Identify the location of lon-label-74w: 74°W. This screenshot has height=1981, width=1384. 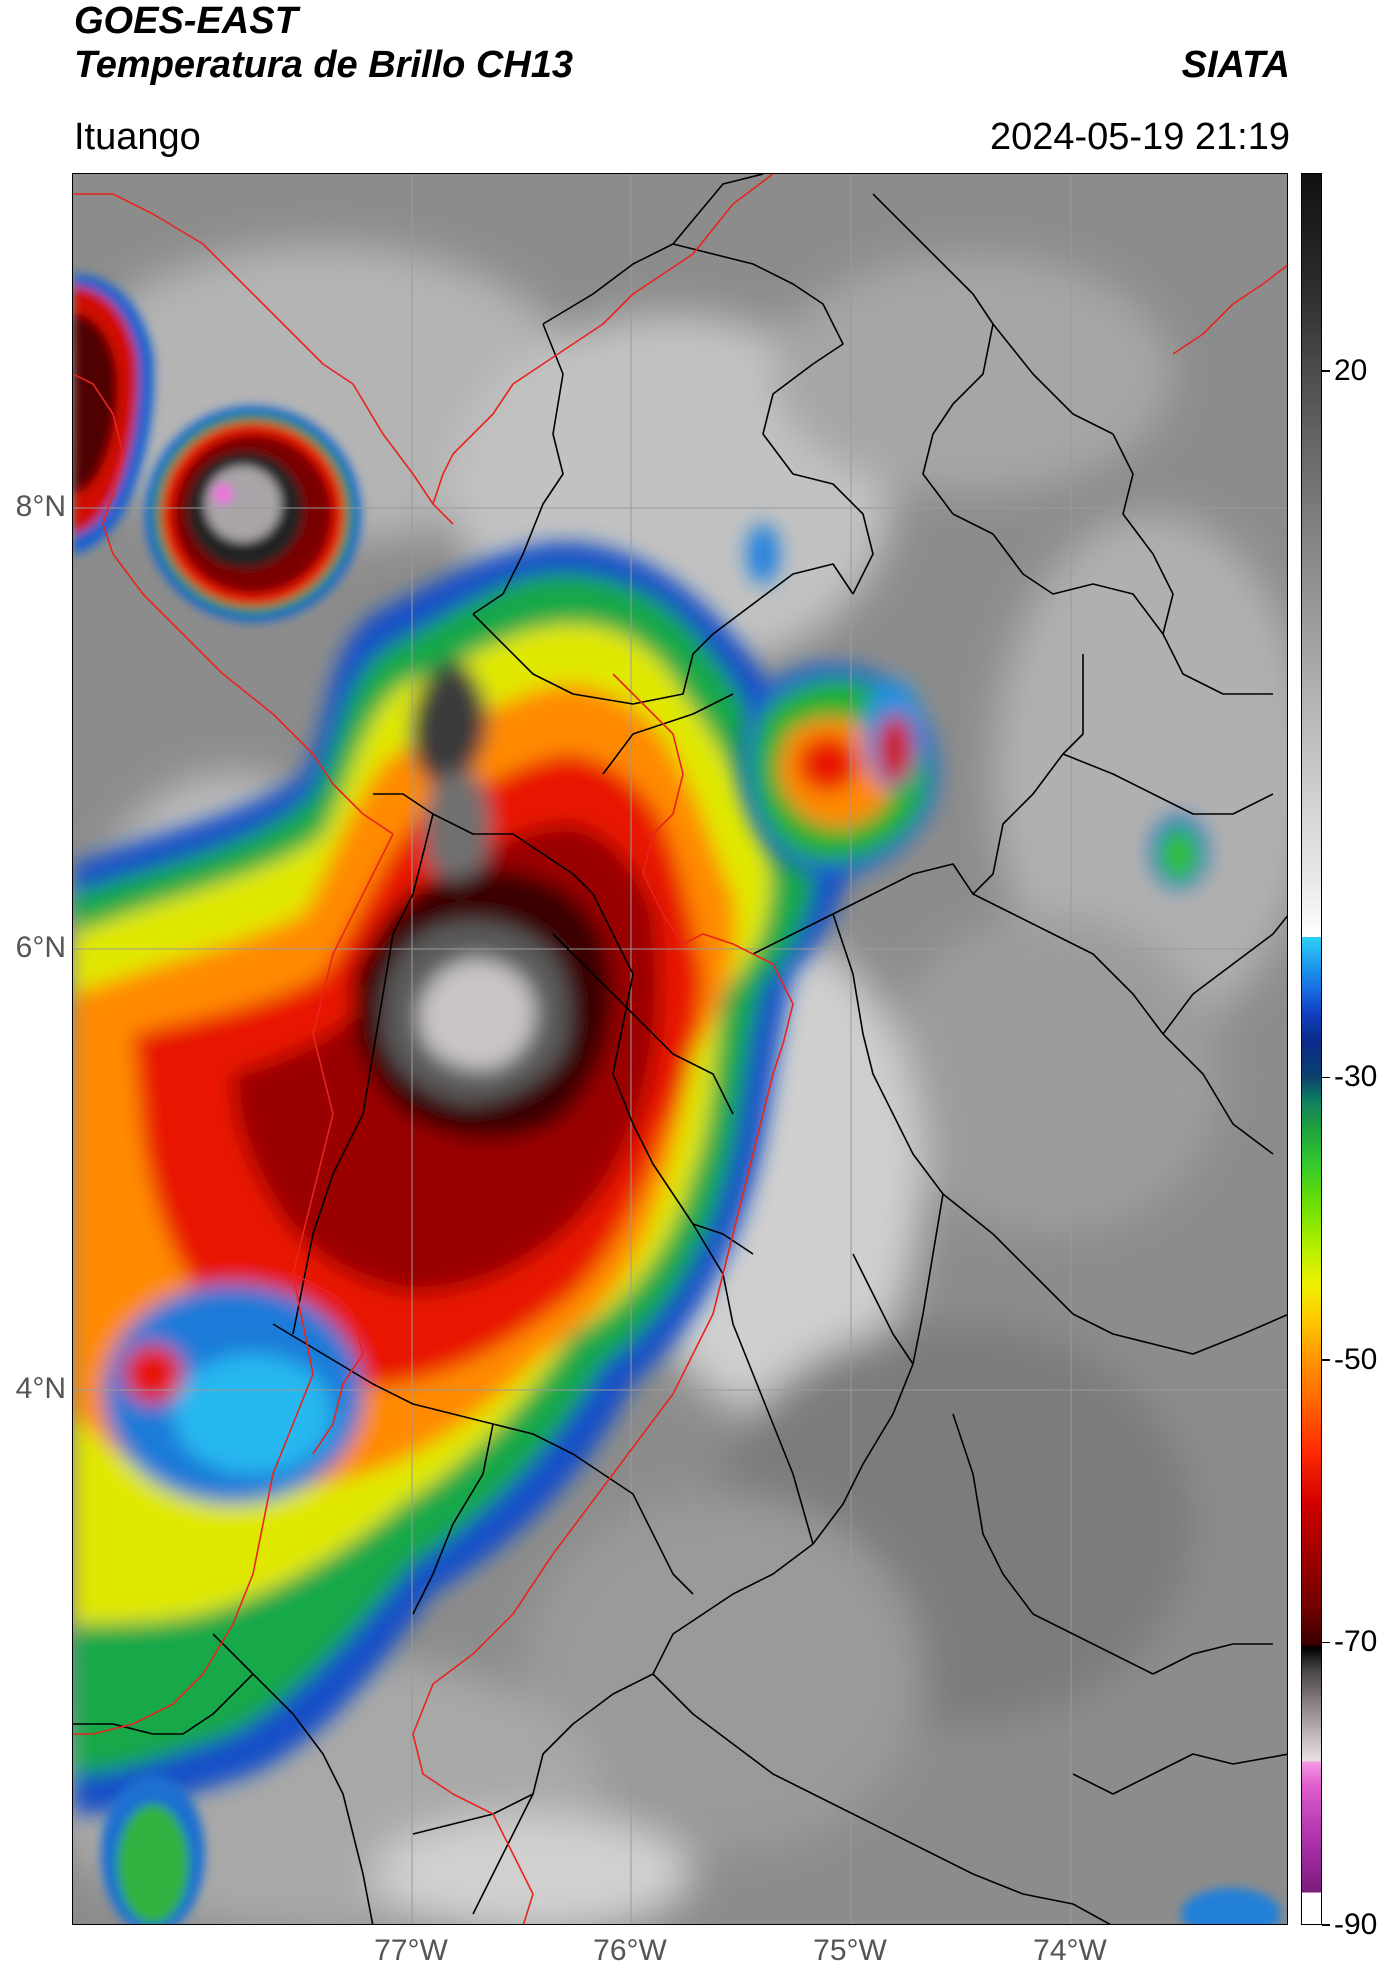
(1070, 1950).